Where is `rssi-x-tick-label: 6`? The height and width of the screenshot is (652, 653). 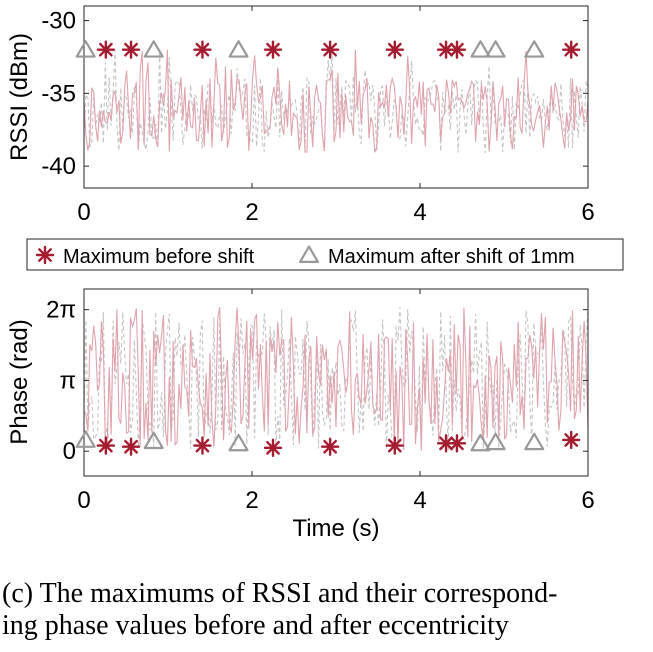 rssi-x-tick-label: 6 is located at coordinates (587, 212).